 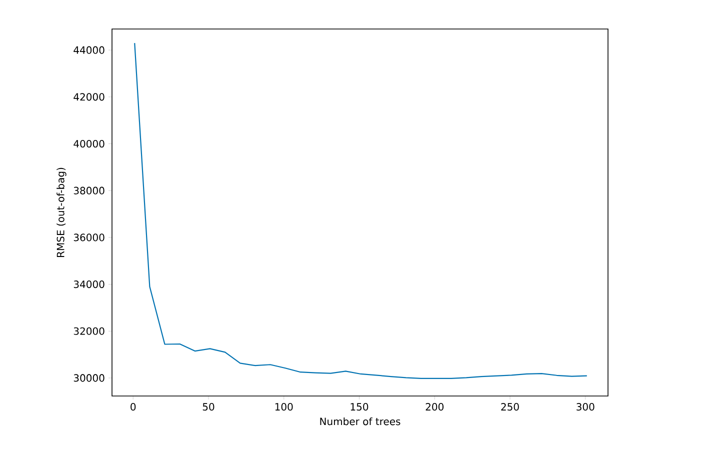 I want to click on x-tick-label: 100, so click(x=284, y=407).